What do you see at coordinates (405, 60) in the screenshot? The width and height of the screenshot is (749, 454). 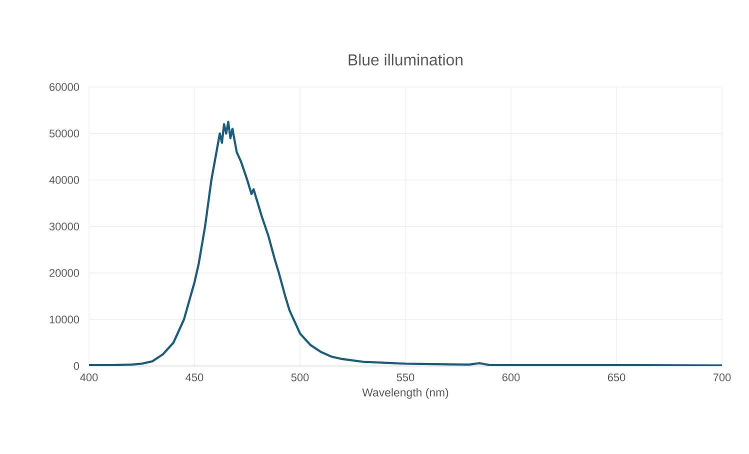 I see `chart-title: Blue illumination` at bounding box center [405, 60].